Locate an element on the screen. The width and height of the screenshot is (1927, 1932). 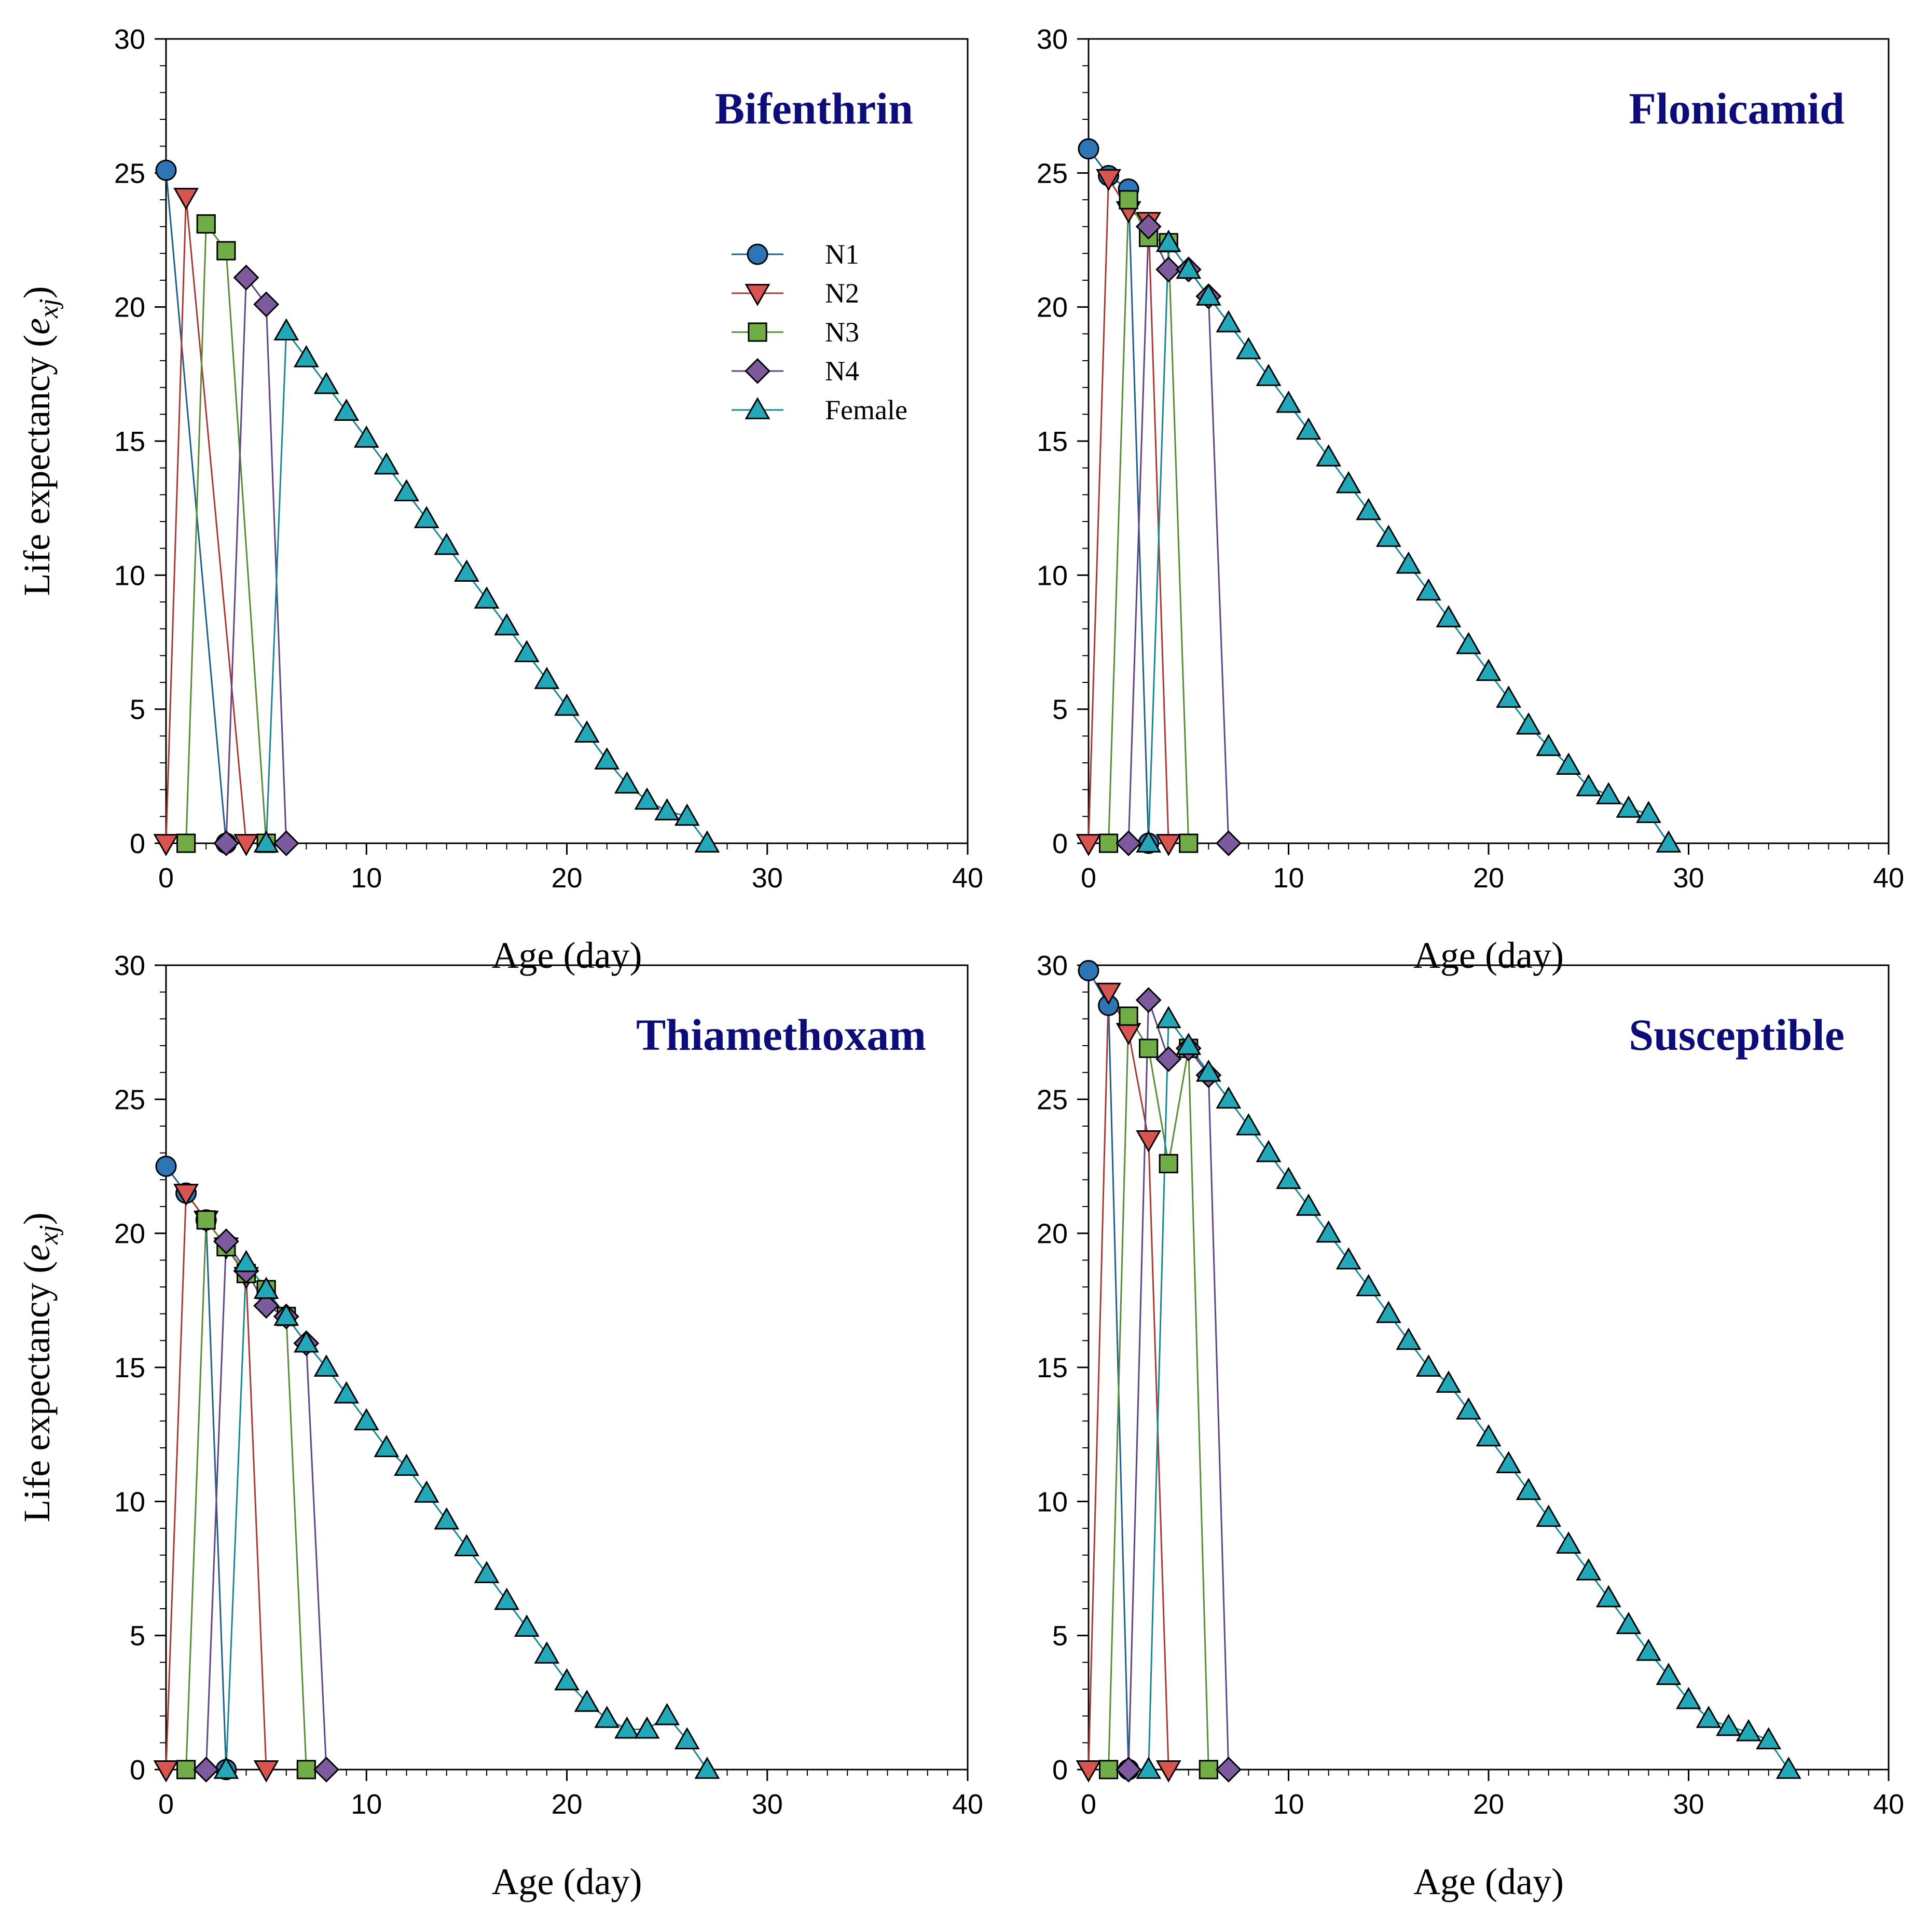
x-tick-label: 40 is located at coordinates (1889, 878).